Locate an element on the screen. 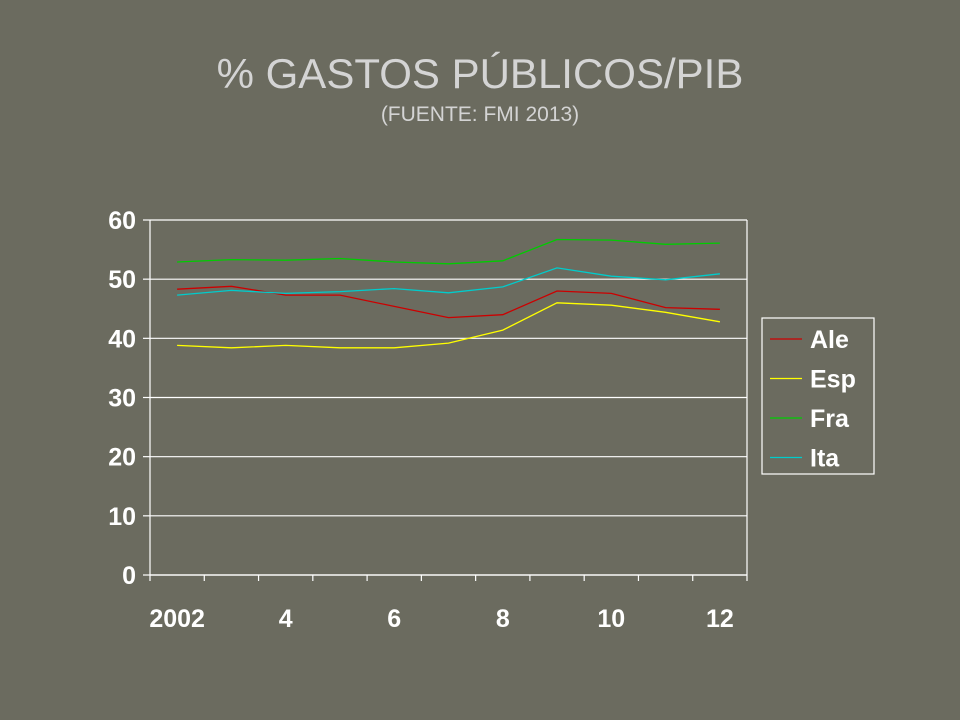 The image size is (960, 720). x-tick-label: 2002 is located at coordinates (177, 619).